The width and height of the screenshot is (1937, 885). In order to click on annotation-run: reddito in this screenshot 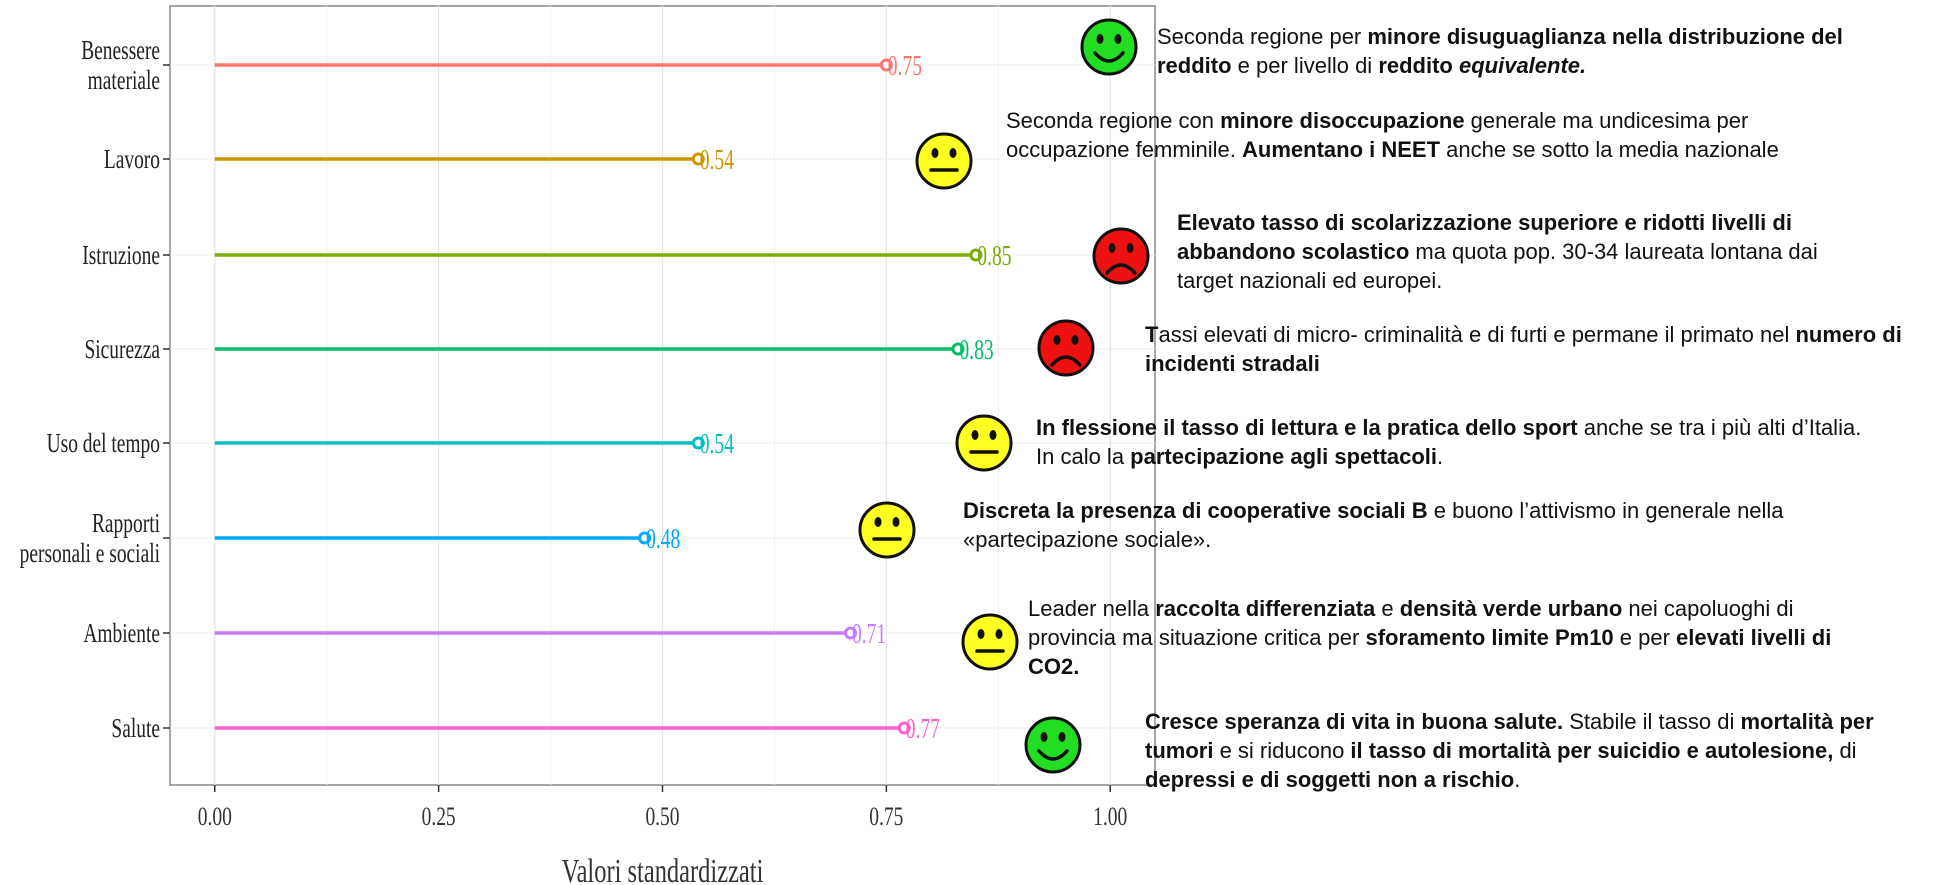, I will do `click(1418, 65)`.